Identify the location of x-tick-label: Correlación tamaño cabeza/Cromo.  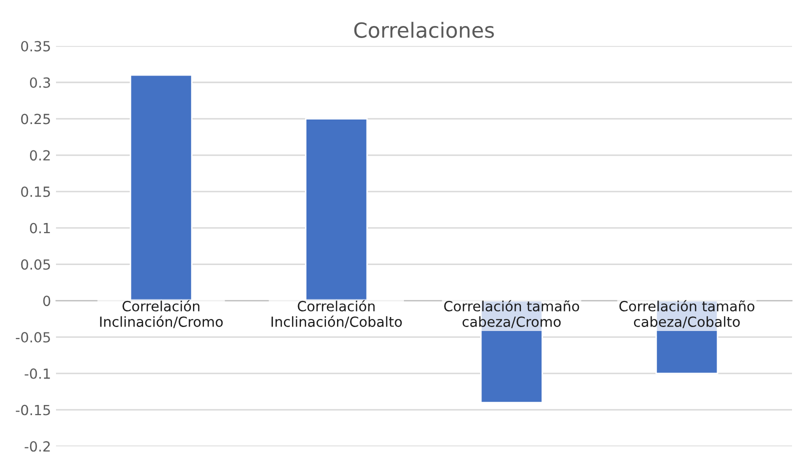
(512, 314).